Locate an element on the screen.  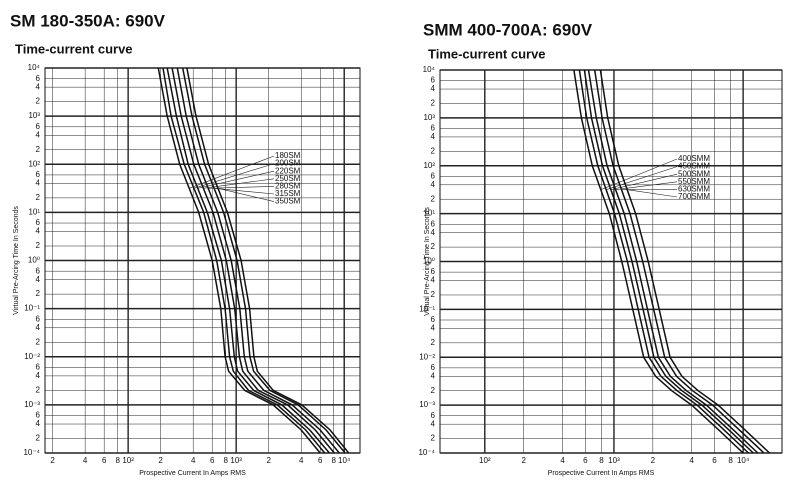
legend-label: 500SMM is located at coordinates (694, 173).